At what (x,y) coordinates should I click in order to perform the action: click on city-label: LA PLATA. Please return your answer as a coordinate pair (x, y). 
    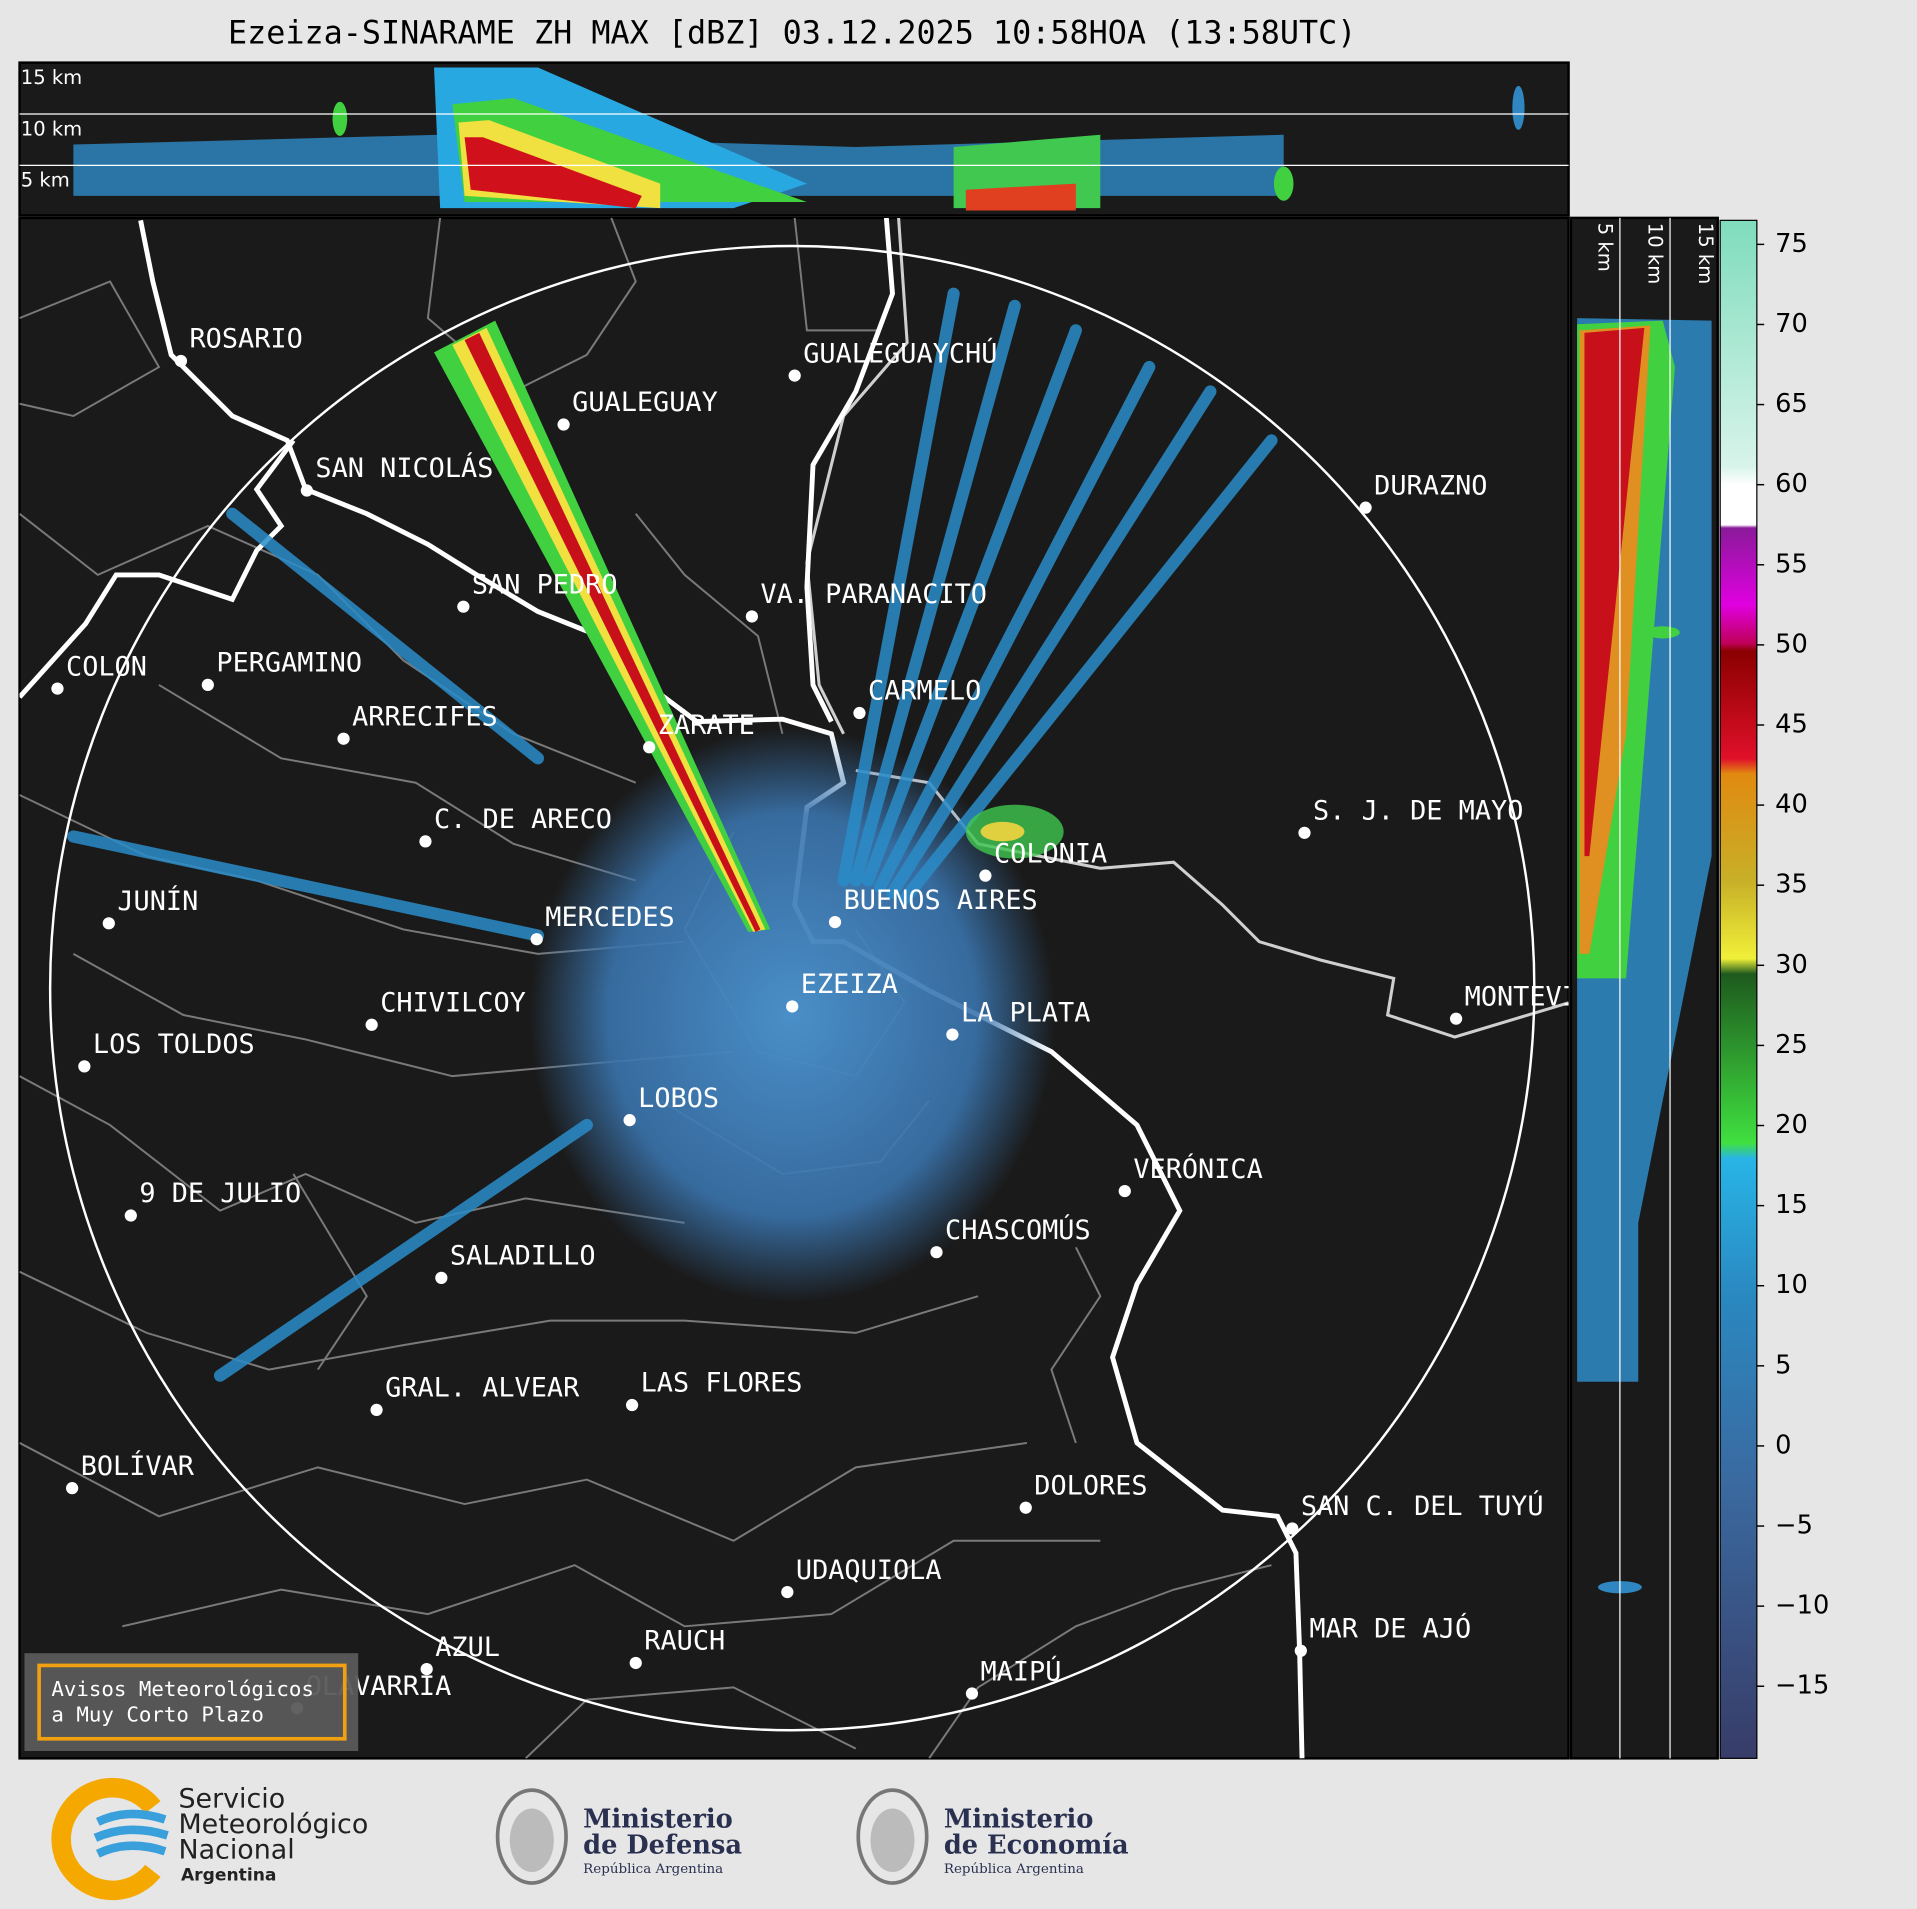
    Looking at the image, I should click on (1025, 1012).